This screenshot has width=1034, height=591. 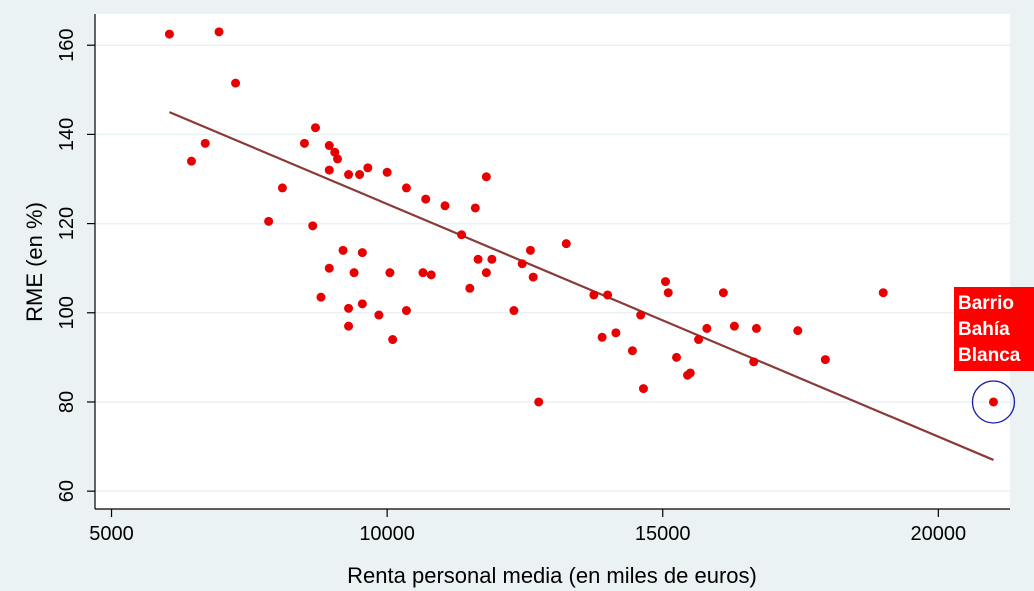 I want to click on annotation-label-line: Barrio, so click(x=986, y=303).